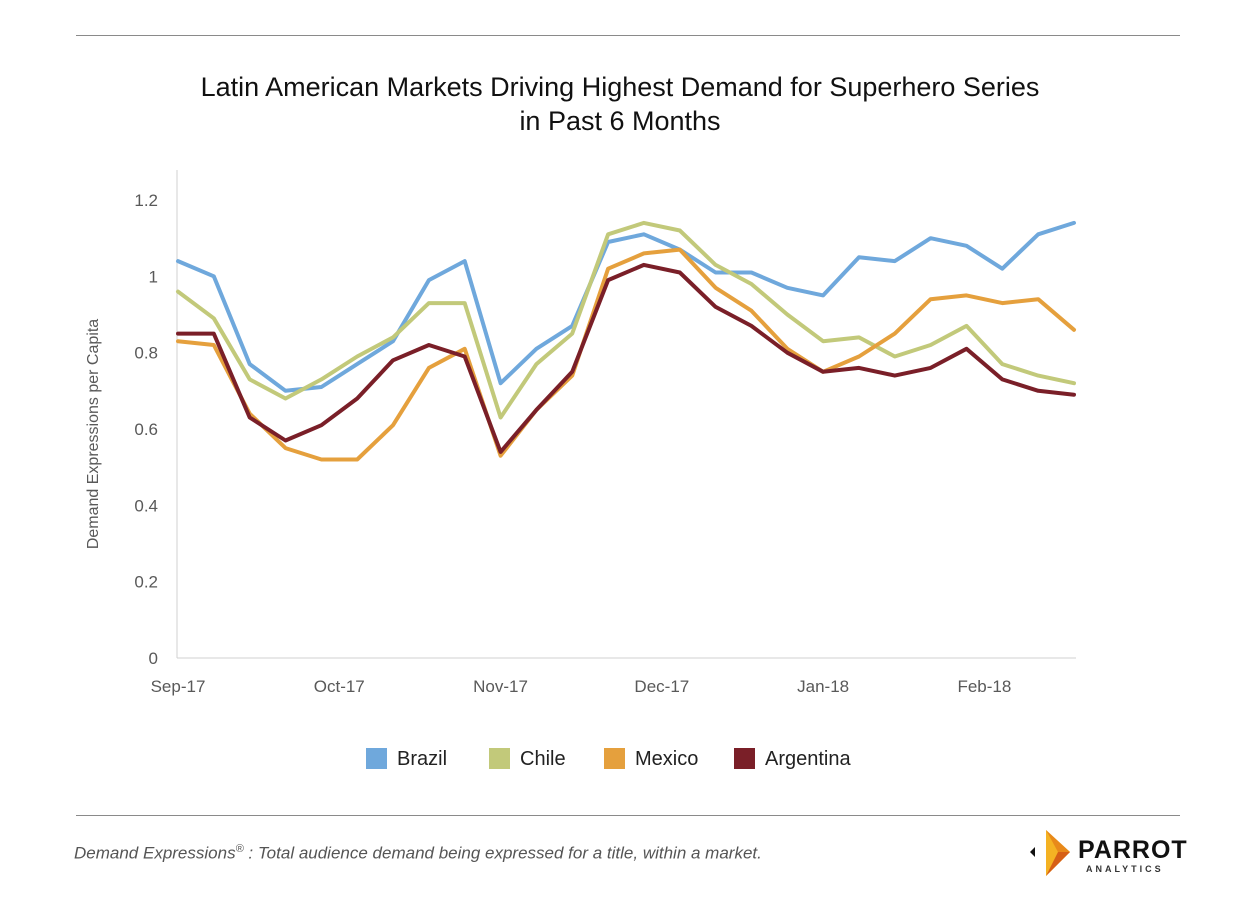  Describe the element at coordinates (628, 35) in the screenshot. I see `top-divider` at that location.